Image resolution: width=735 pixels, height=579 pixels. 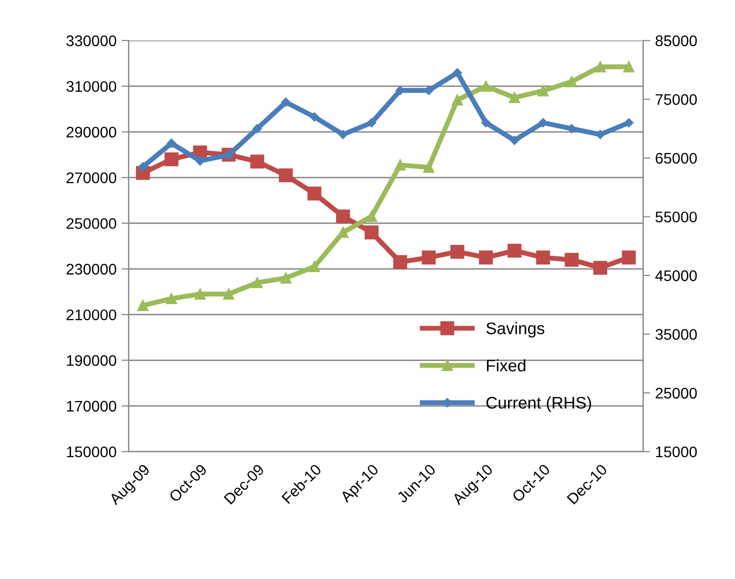 What do you see at coordinates (676, 217) in the screenshot?
I see `y2-tick-label: 55000` at bounding box center [676, 217].